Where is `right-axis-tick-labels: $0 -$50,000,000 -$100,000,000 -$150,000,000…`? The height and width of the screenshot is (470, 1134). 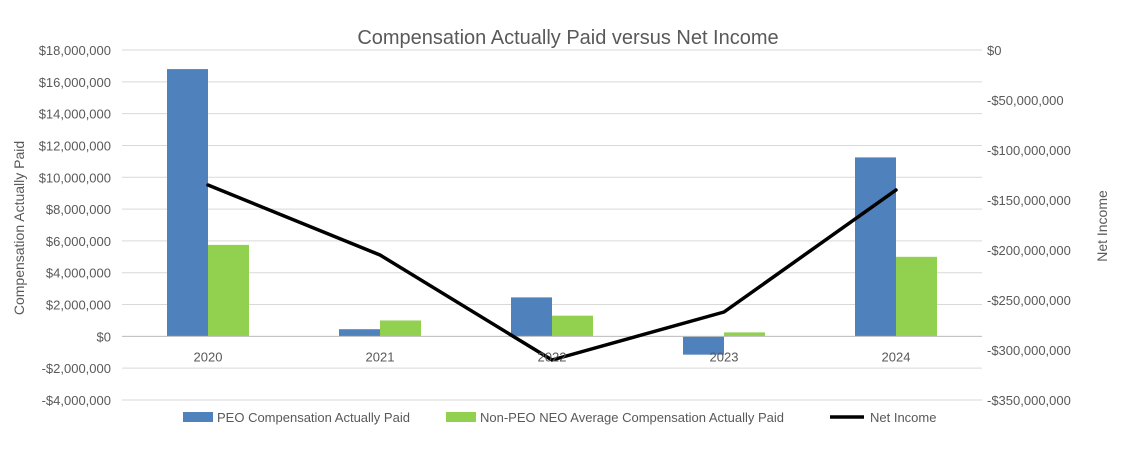 right-axis-tick-labels: $0 -$50,000,000 -$100,000,000 -$150,000,000… is located at coordinates (1029, 225).